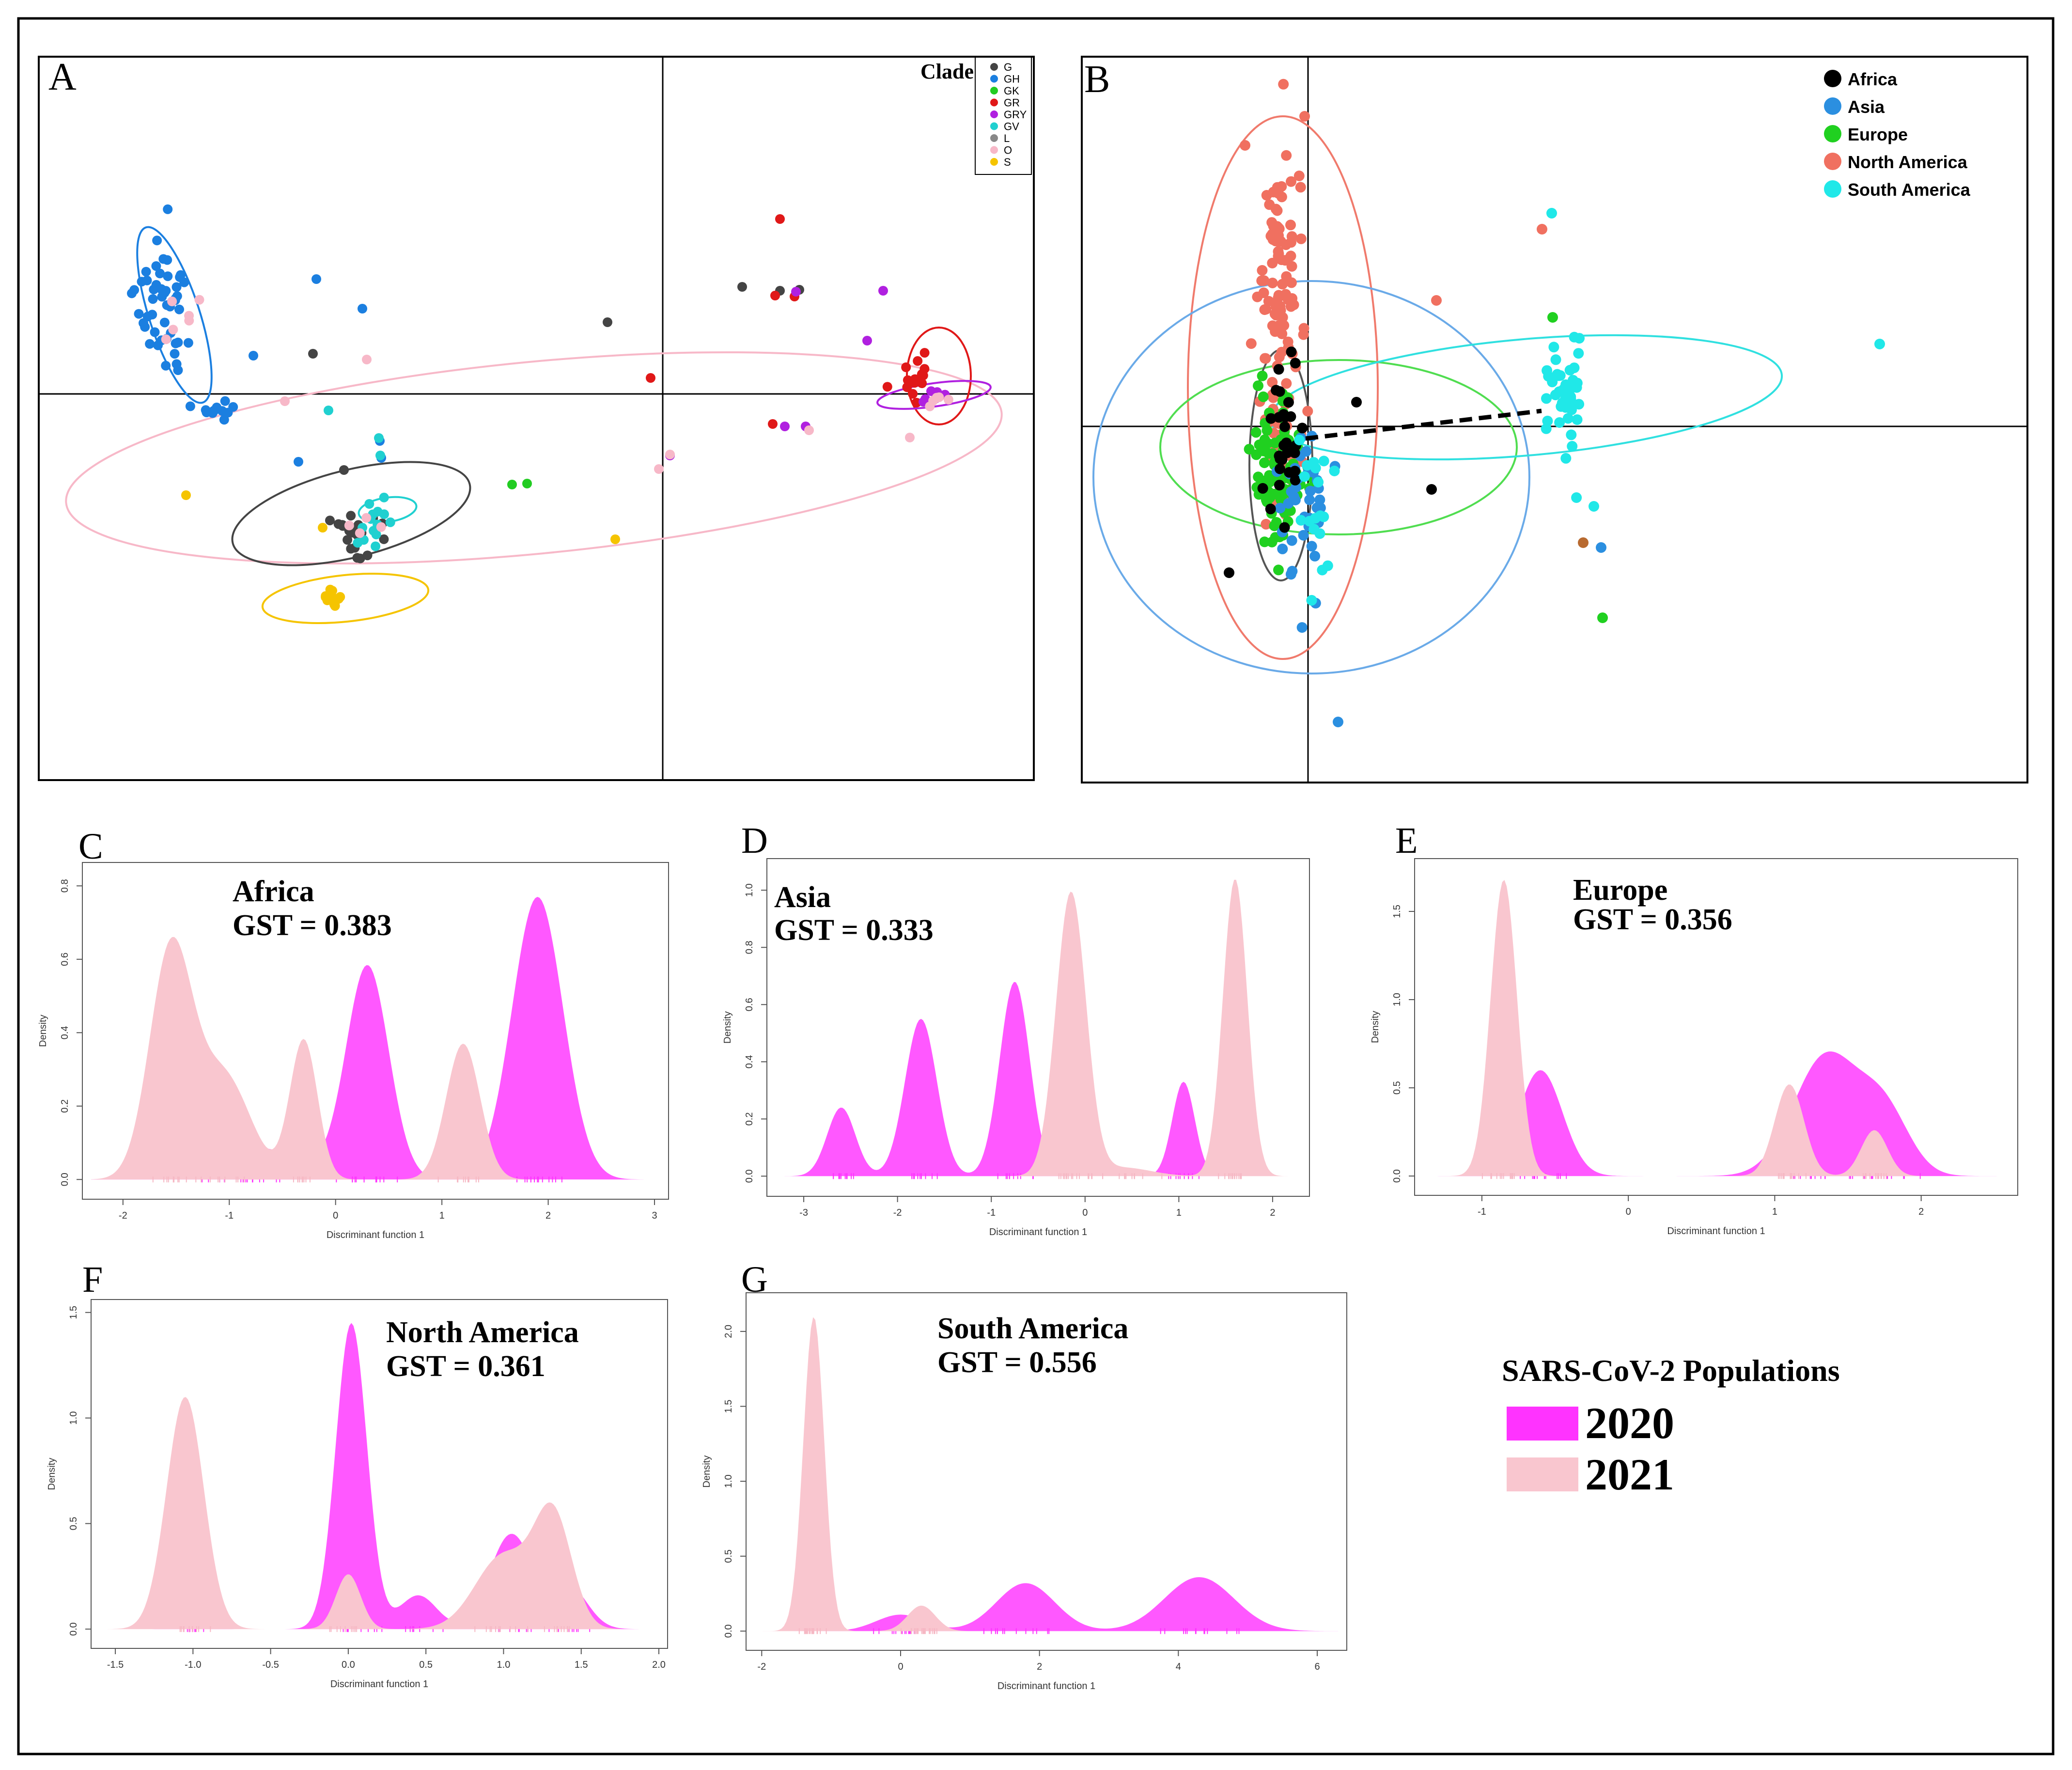 The width and height of the screenshot is (2072, 1770). I want to click on panel-a-legend-title: Clade, so click(947, 71).